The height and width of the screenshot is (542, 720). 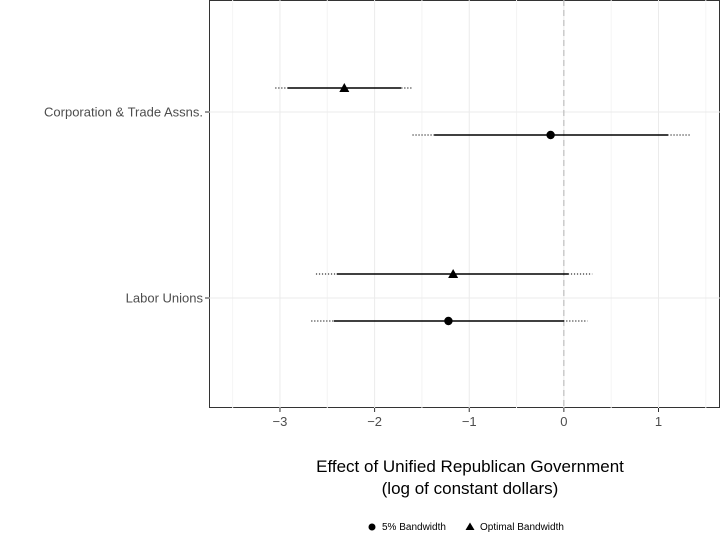 I want to click on legend-label: Optimal Bandwidth, so click(x=522, y=527).